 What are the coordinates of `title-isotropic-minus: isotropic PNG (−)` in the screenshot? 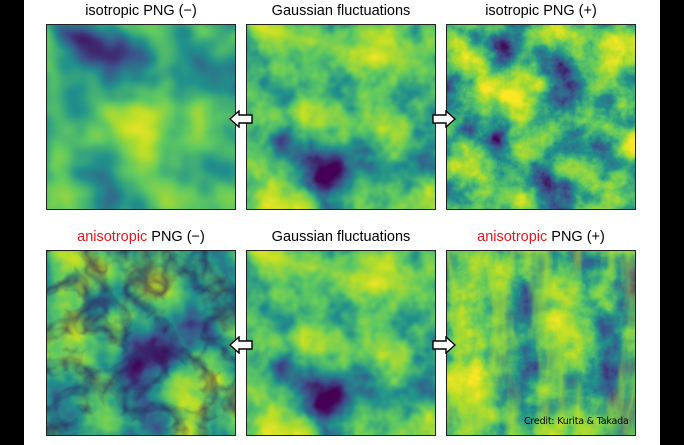 It's located at (141, 11).